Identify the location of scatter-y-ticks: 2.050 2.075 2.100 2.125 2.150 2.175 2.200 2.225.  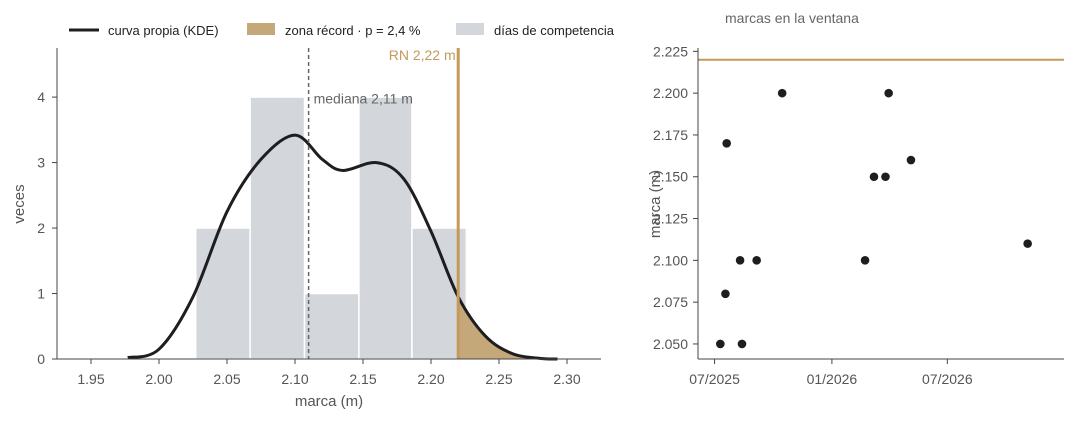
(675, 197).